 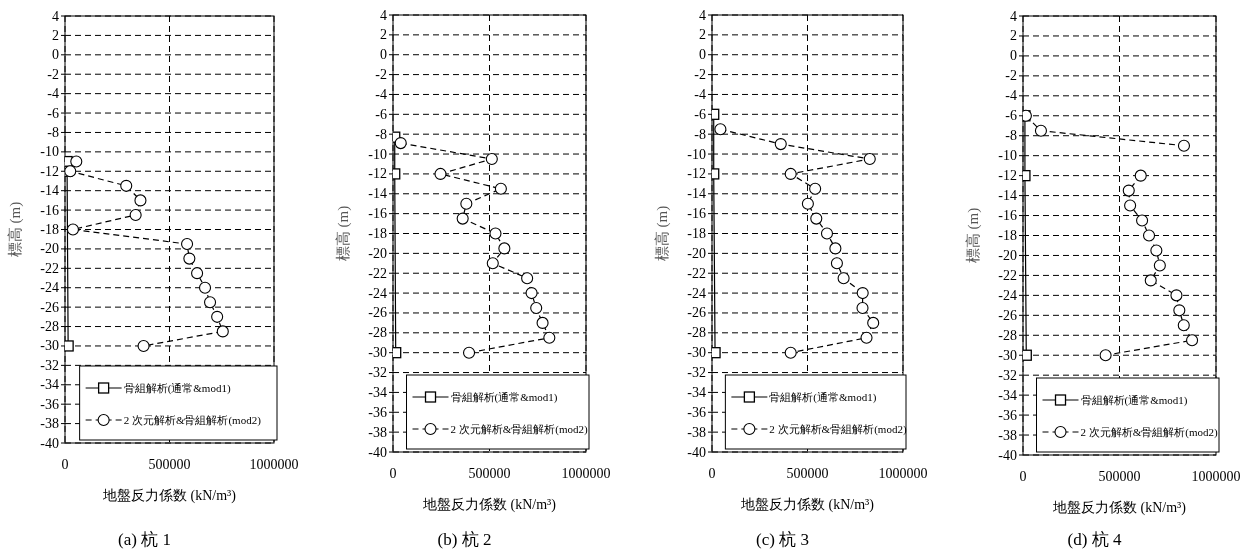 What do you see at coordinates (177, 388) in the screenshot?
I see `legend-label: 骨組解析(通常&mod1)` at bounding box center [177, 388].